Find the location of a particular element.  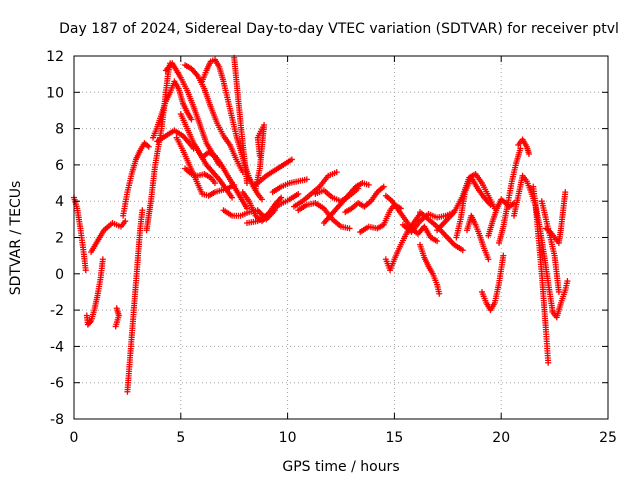

y-tick-label: 4 is located at coordinates (59, 202).